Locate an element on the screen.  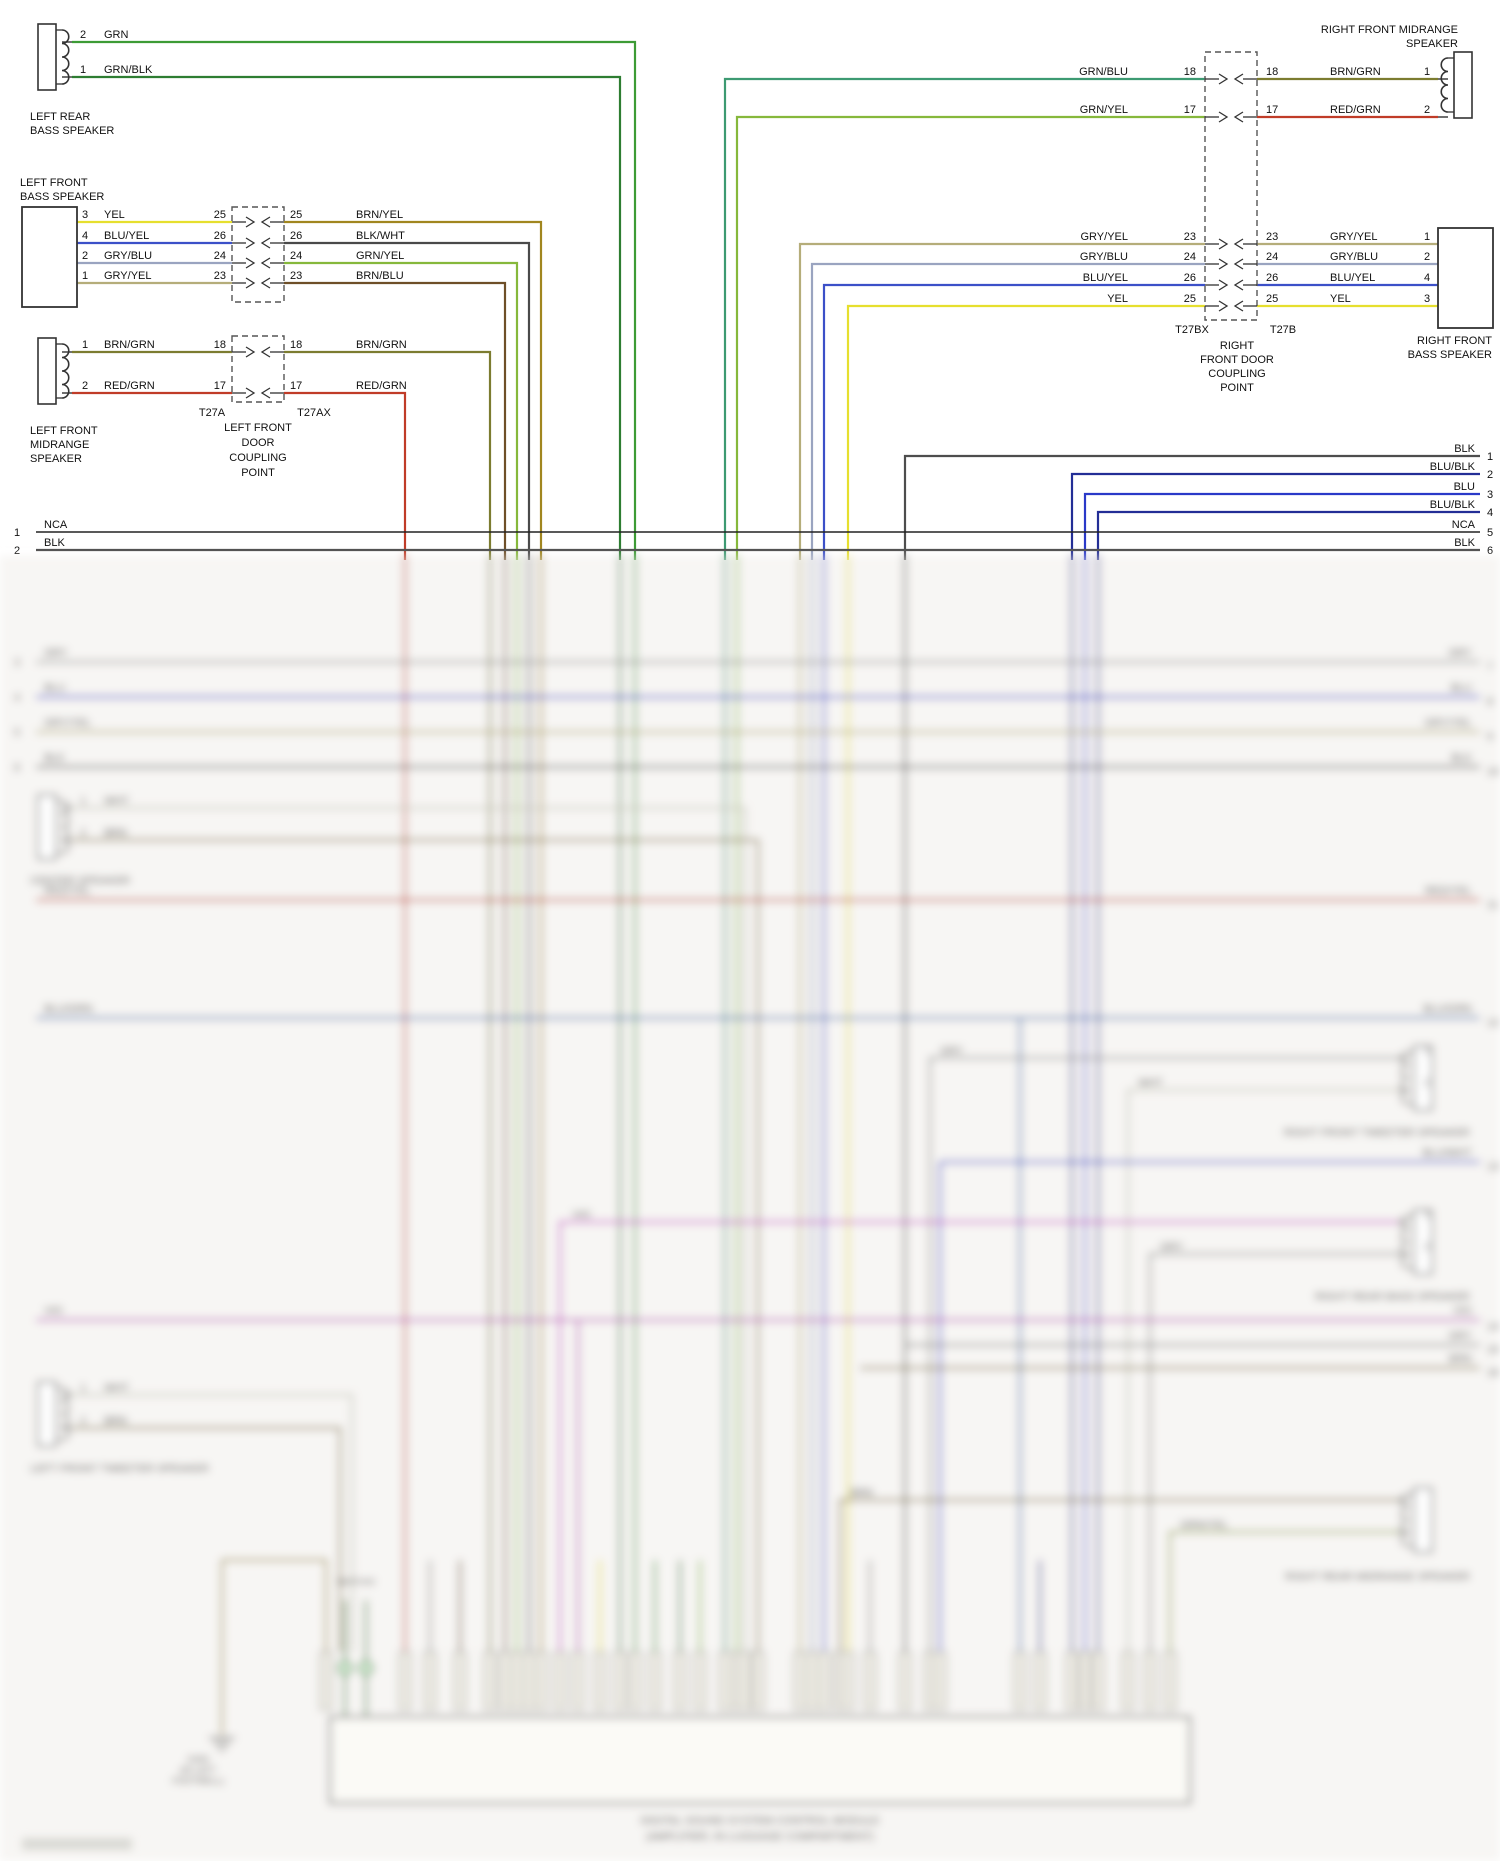
wire-label: NCA is located at coordinates (56, 525).